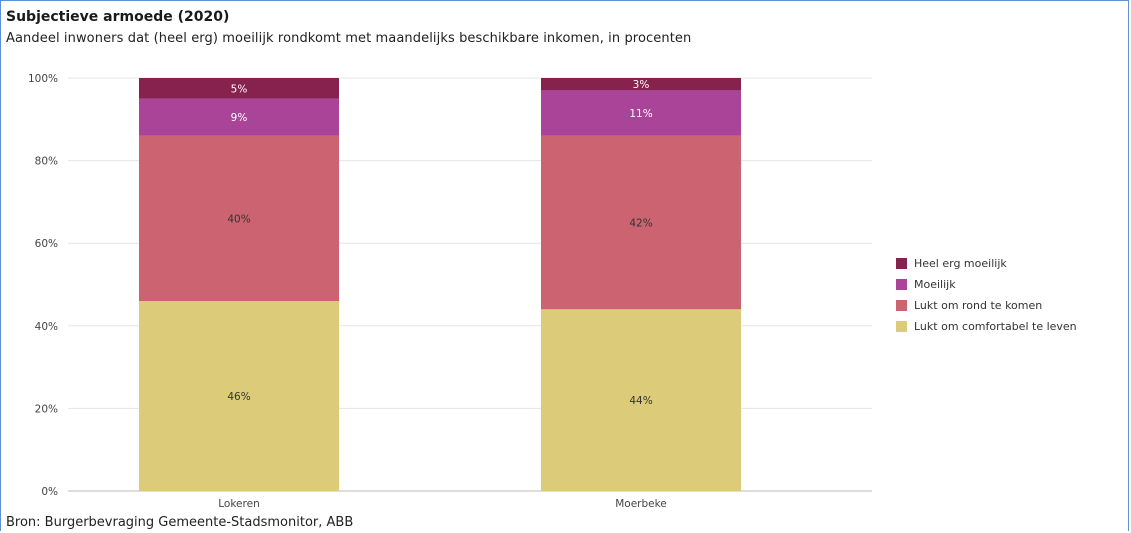  Describe the element at coordinates (46, 162) in the screenshot. I see `y-tick-label: 80%` at that location.